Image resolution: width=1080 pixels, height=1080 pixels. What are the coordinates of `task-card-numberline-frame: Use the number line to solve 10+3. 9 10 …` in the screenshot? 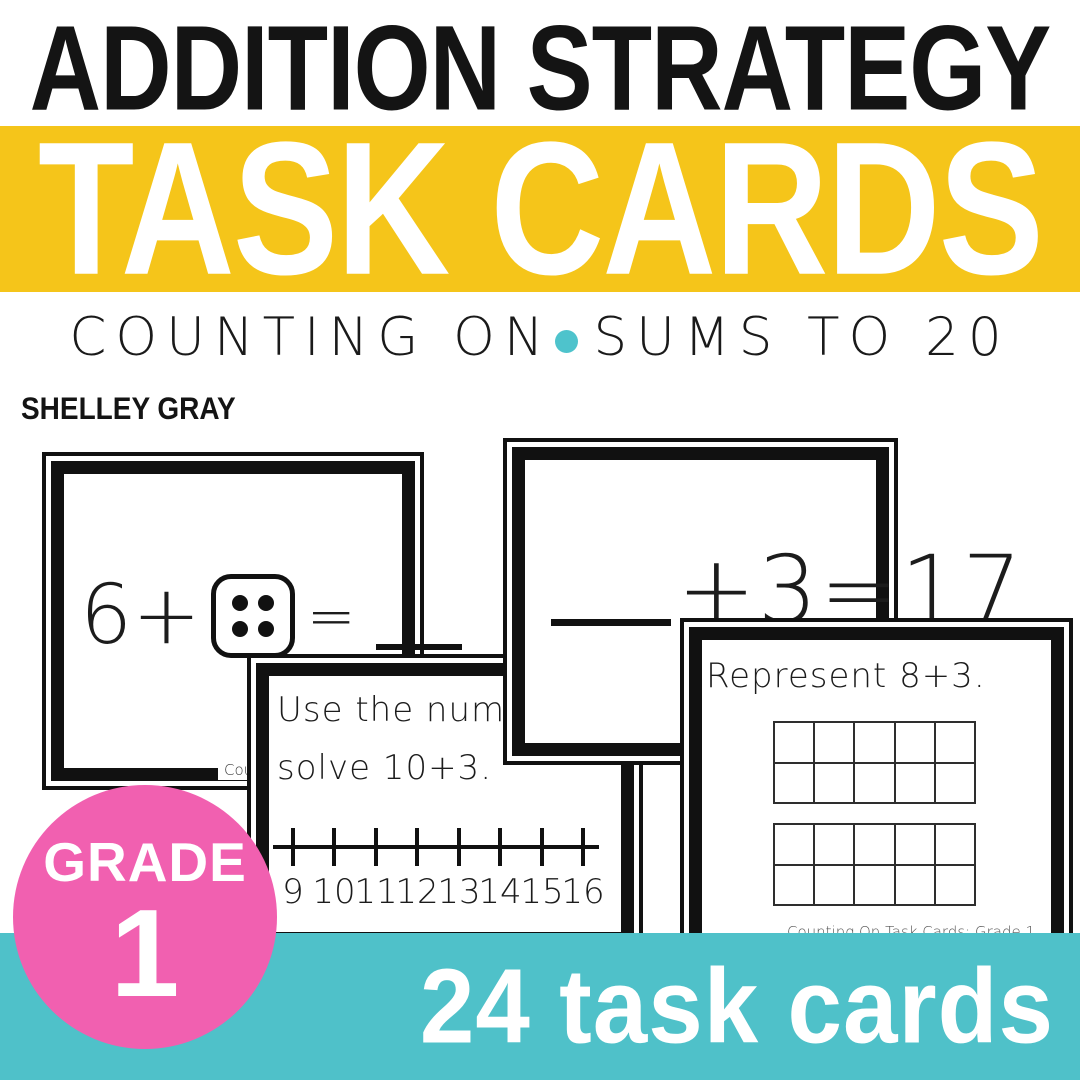 It's located at (472, 804).